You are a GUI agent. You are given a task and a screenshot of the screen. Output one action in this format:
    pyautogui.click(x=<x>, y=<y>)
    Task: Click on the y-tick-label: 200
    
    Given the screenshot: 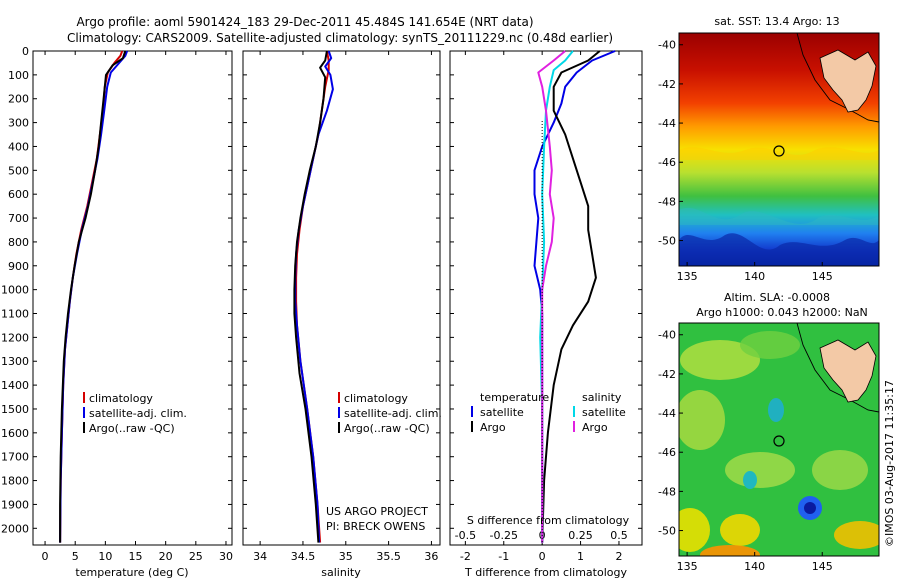 What is the action you would take?
    pyautogui.click(x=18, y=99)
    